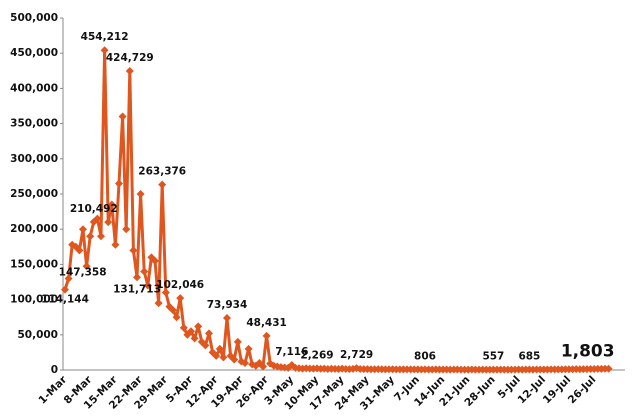 This screenshot has width=640, height=418. What do you see at coordinates (137, 289) in the screenshot?
I see `data-label: 131,713` at bounding box center [137, 289].